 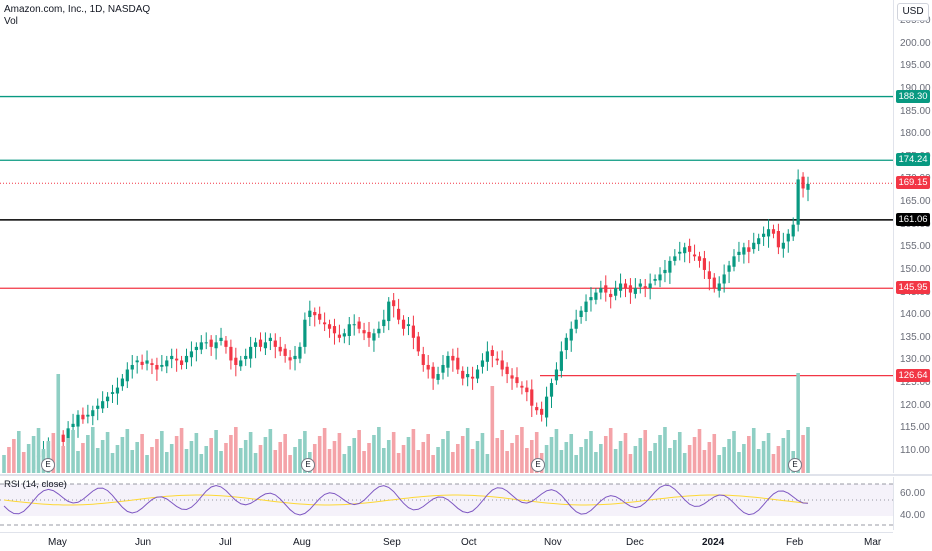 I want to click on symbol-title: Amazon.com, Inc., 1D, NASDAQ, so click(x=77, y=9).